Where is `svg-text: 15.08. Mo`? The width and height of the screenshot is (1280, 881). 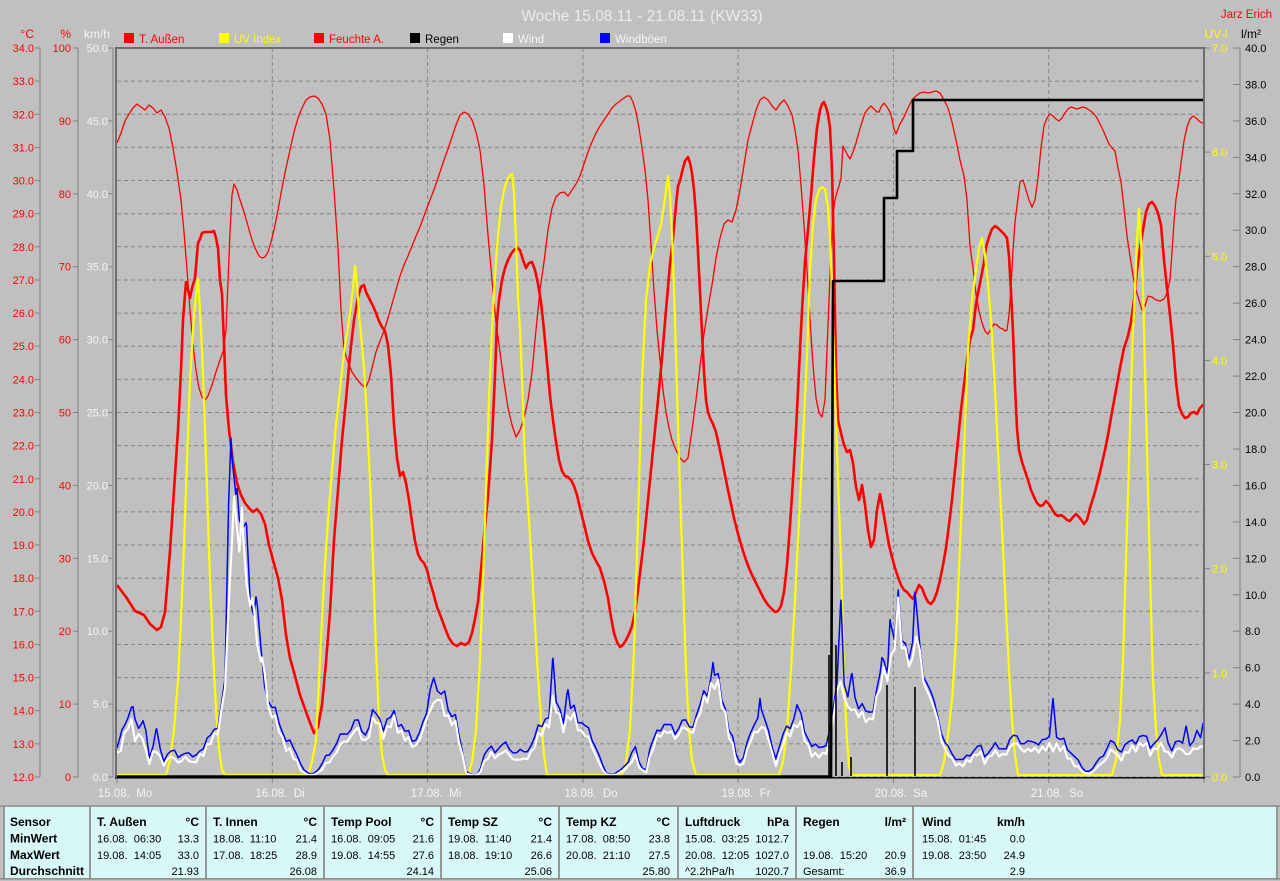
svg-text: 15.08. Mo is located at coordinates (125, 794).